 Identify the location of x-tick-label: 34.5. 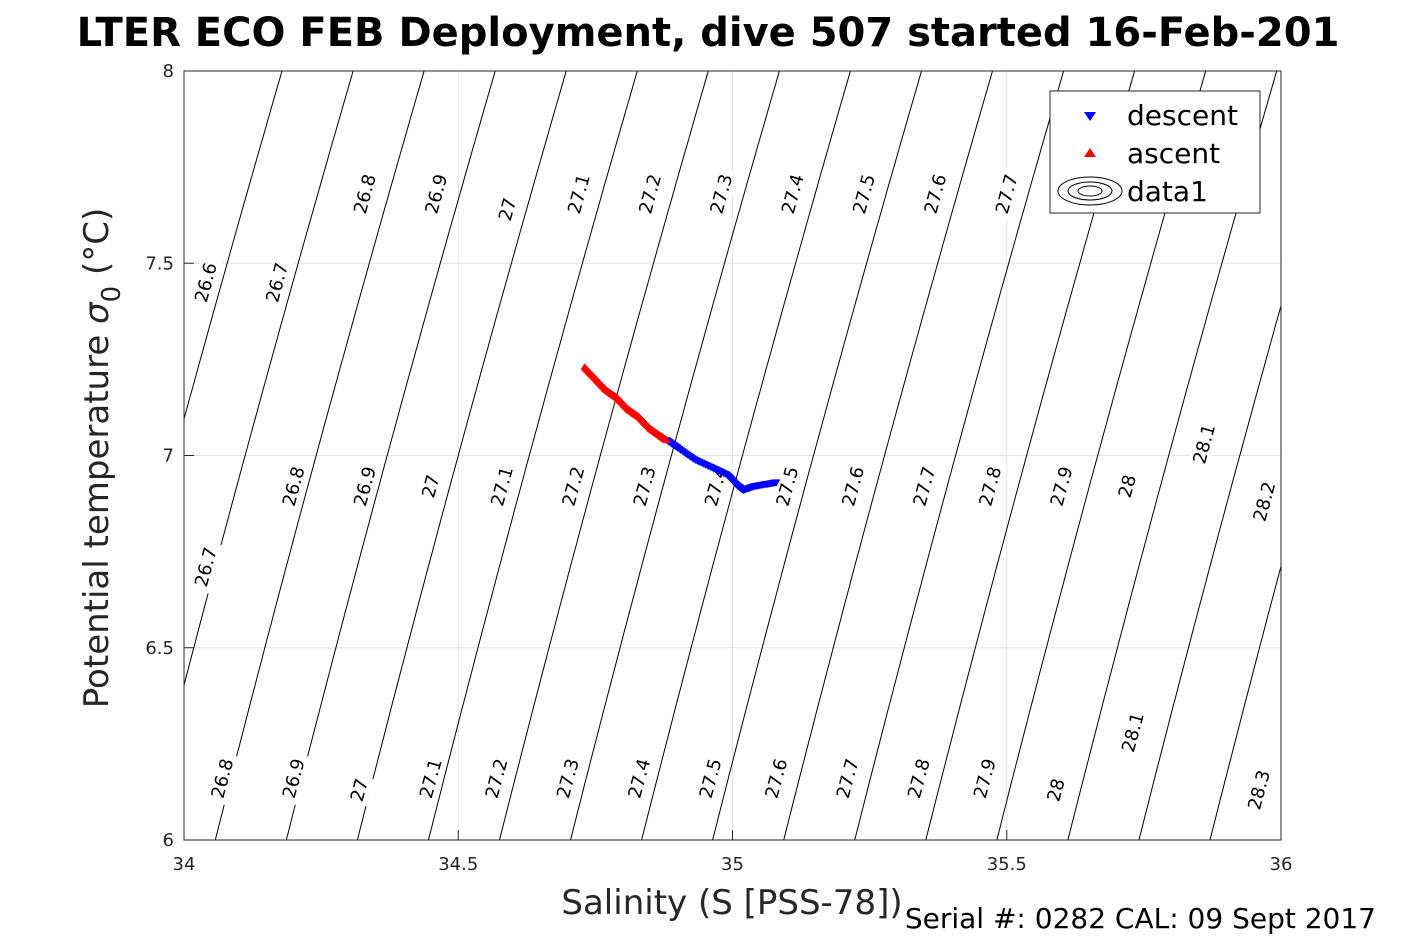
(458, 864).